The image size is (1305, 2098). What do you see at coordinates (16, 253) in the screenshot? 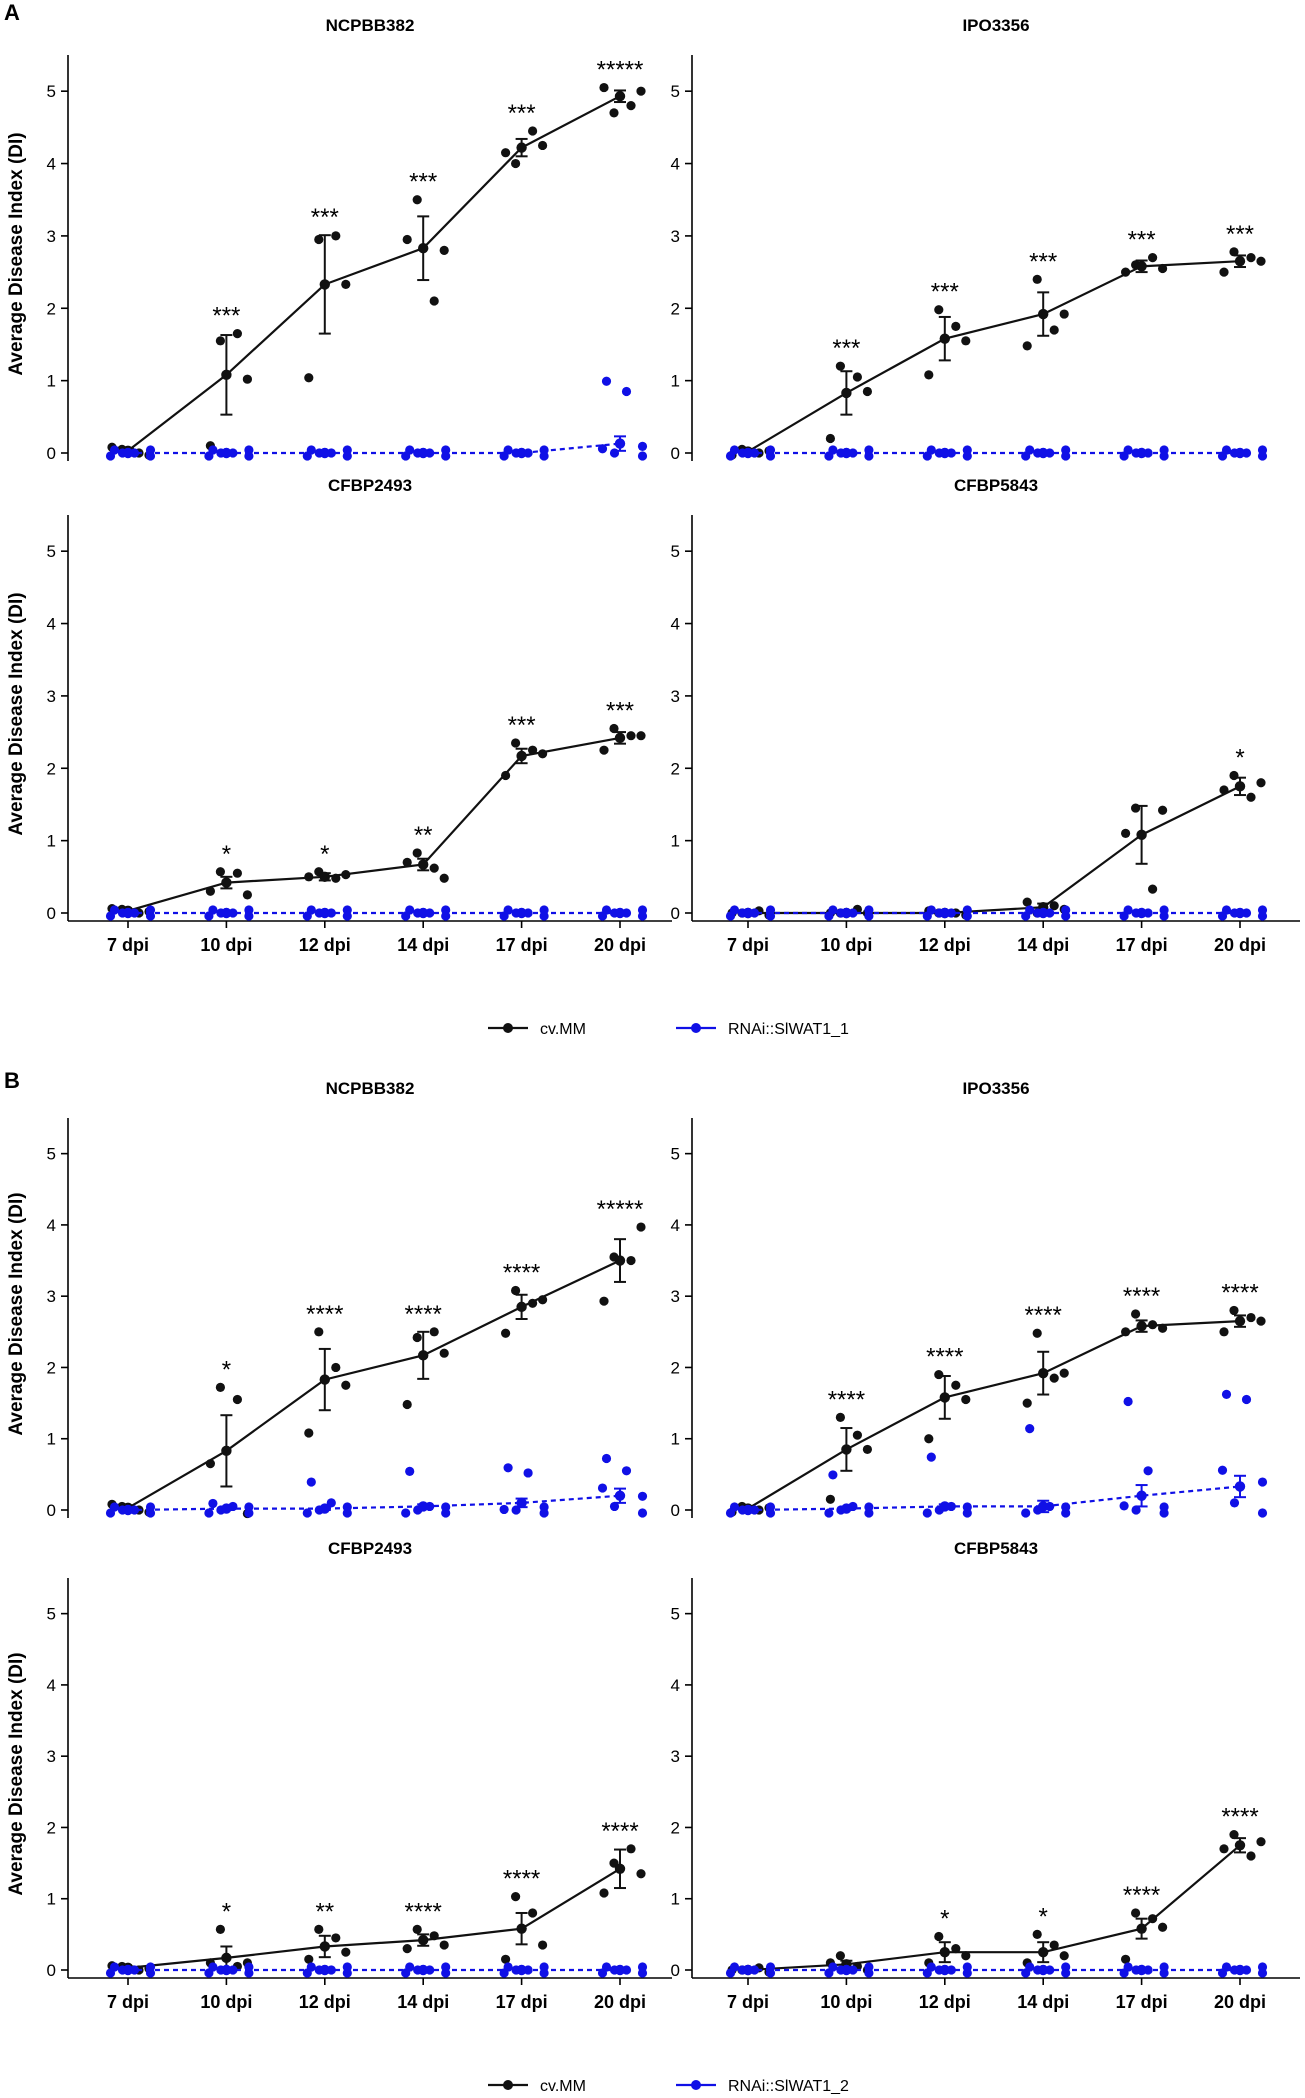
I see `y-axis-label: Average Disease Index (DI)` at bounding box center [16, 253].